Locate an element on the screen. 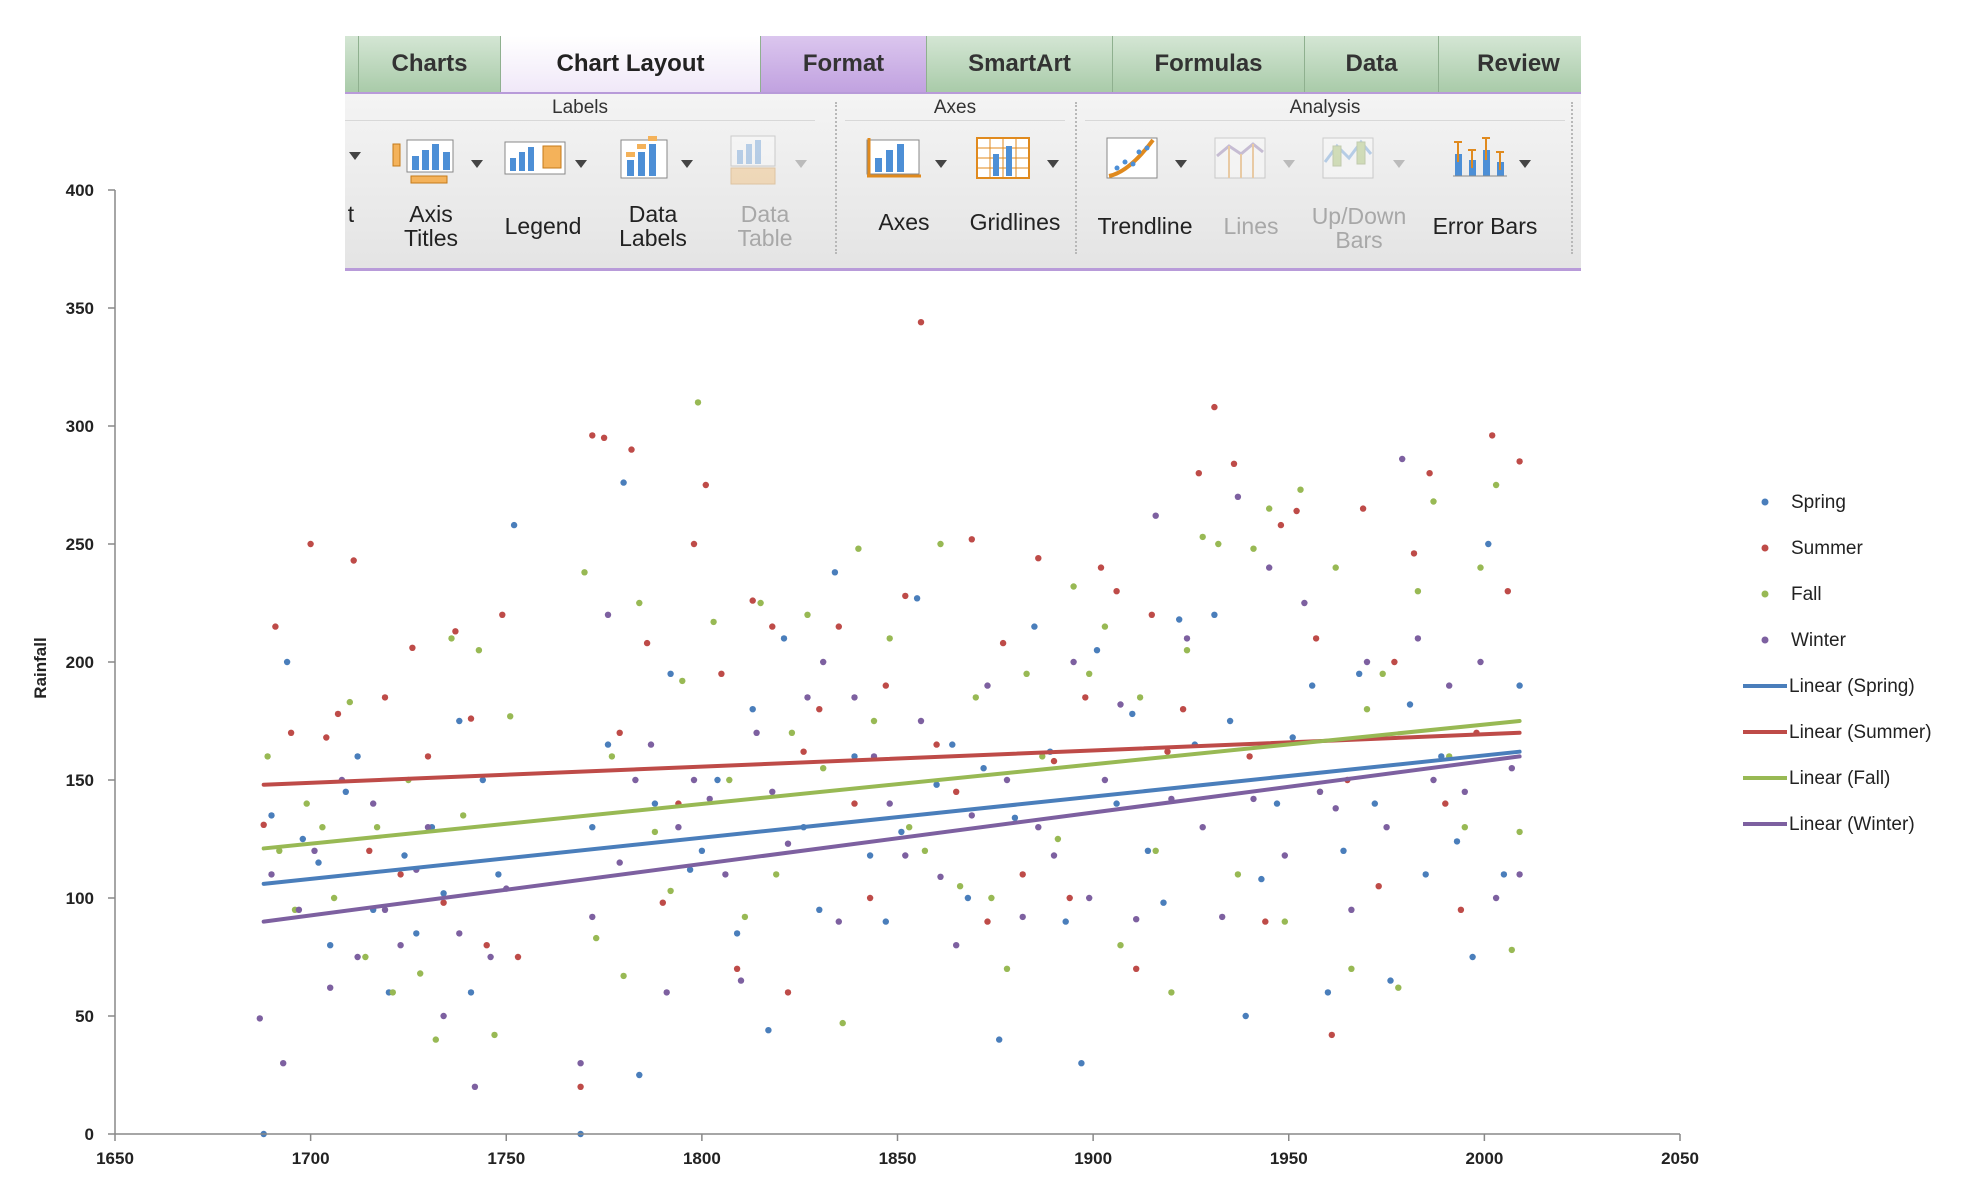  legend-label: Spring is located at coordinates (1818, 502).